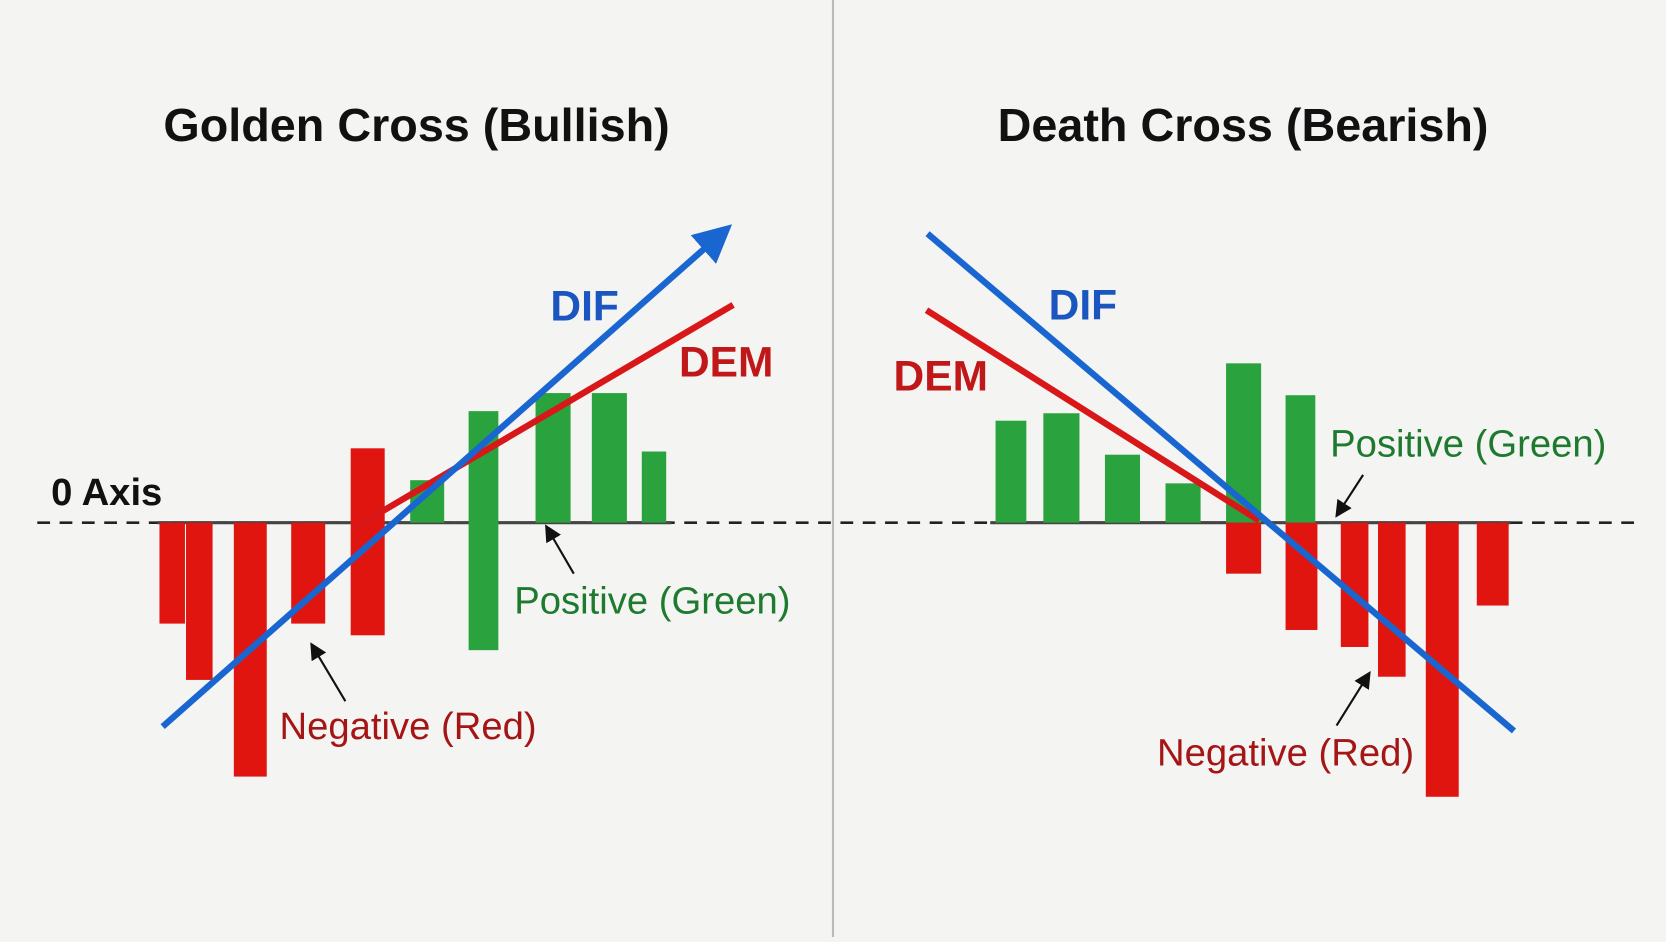 The height and width of the screenshot is (942, 1666). Describe the element at coordinates (413, 585) in the screenshot. I see `left-bars` at that location.